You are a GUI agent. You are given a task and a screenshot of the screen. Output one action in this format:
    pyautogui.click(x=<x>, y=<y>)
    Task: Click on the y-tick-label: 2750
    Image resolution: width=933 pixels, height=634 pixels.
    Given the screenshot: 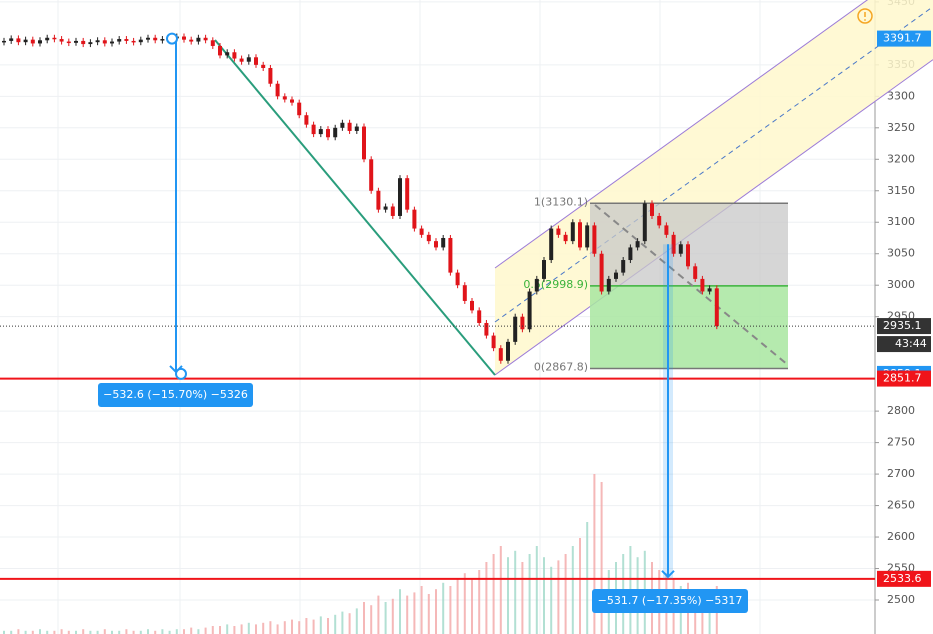 What is the action you would take?
    pyautogui.click(x=901, y=442)
    